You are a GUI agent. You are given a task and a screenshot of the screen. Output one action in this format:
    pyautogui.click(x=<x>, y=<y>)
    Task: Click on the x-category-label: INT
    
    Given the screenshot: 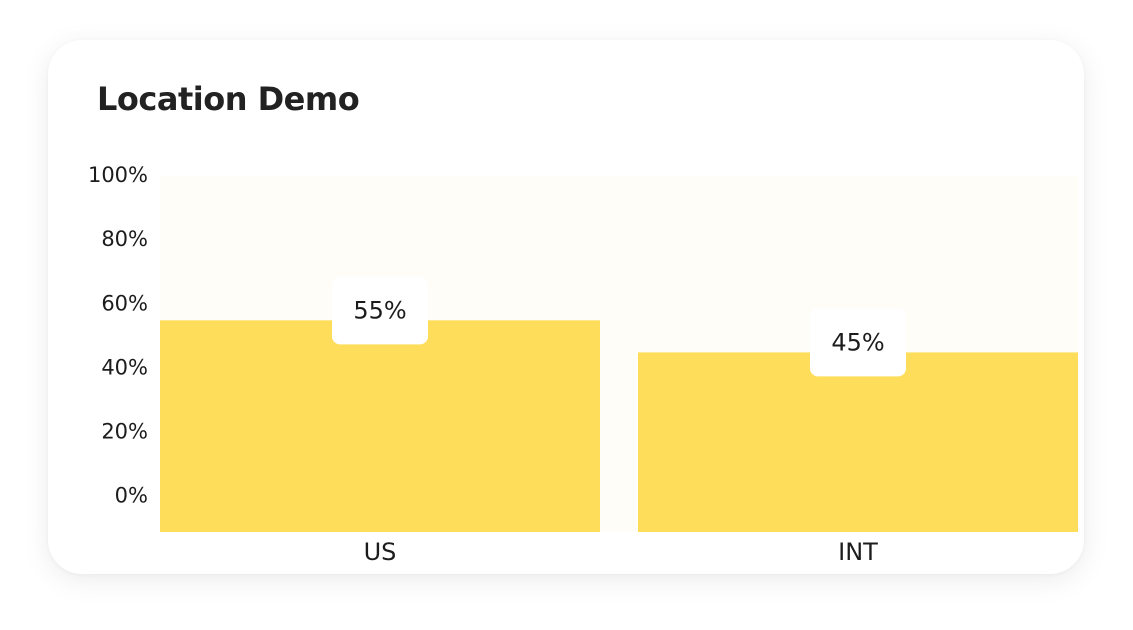 What is the action you would take?
    pyautogui.click(x=858, y=552)
    